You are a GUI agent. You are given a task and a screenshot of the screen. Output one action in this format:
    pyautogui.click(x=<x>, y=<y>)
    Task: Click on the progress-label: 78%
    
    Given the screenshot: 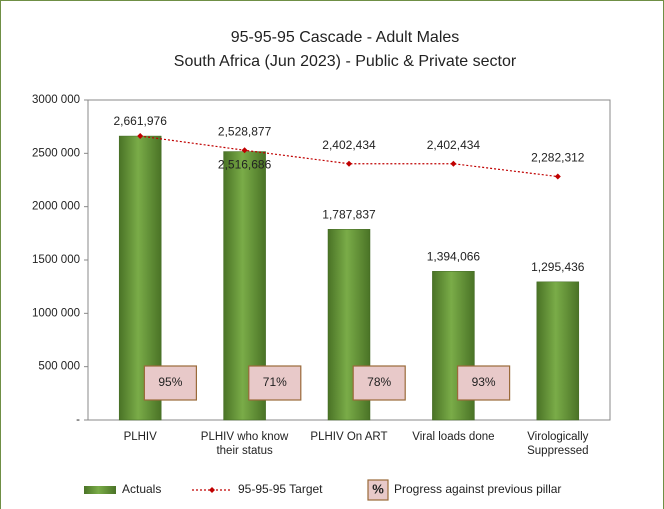 What is the action you would take?
    pyautogui.click(x=379, y=382)
    